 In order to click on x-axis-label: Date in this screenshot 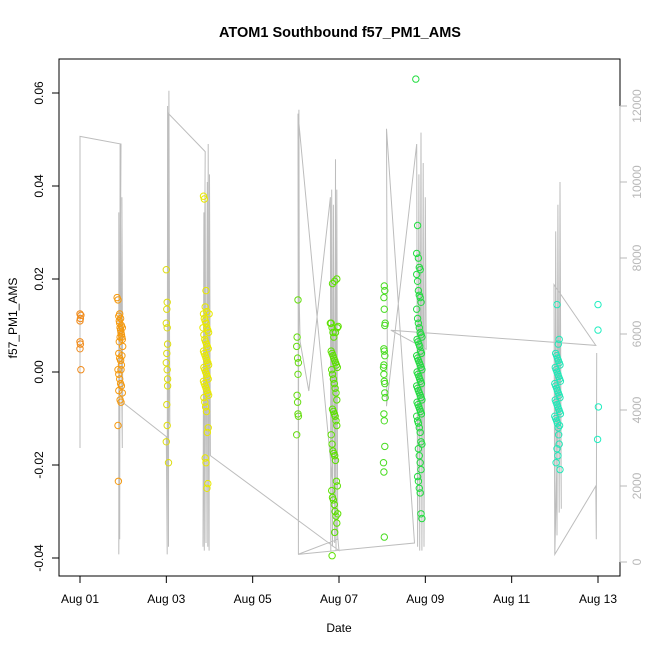, I will do `click(339, 628)`.